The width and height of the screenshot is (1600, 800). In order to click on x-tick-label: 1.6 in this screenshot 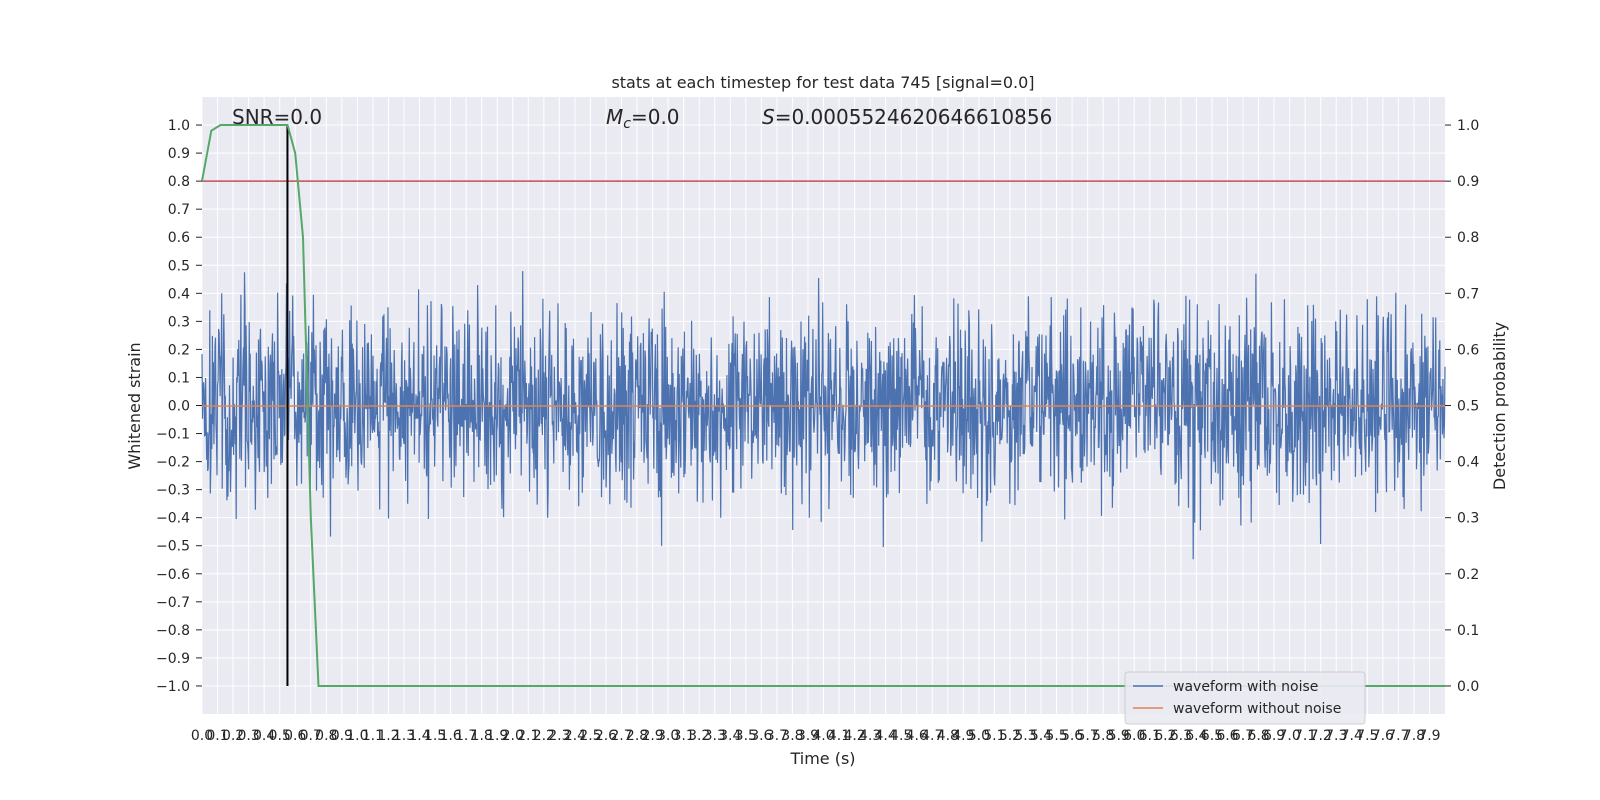, I will do `click(450, 736)`.